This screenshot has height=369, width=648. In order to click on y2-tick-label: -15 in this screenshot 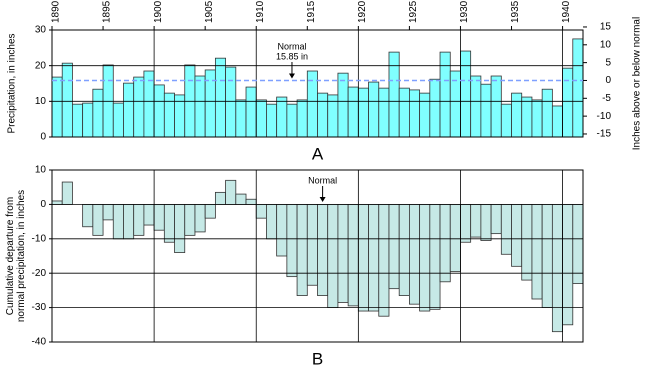, I will do `click(604, 134)`.